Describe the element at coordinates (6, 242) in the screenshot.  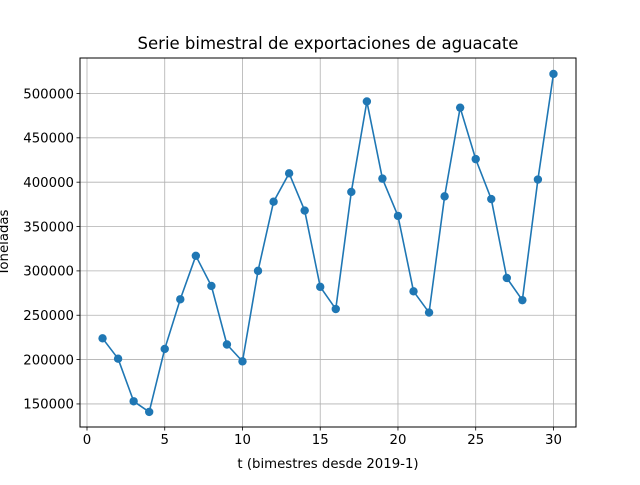
I see `y-axis-label: Toneladas` at that location.